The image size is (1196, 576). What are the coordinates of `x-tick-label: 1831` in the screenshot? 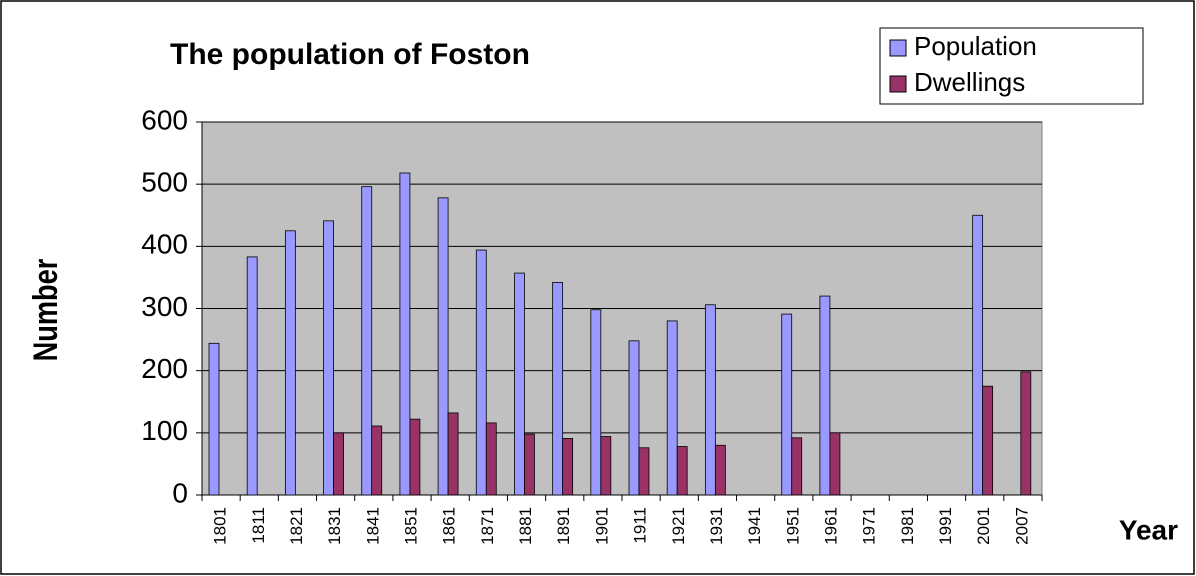 It's located at (334, 526).